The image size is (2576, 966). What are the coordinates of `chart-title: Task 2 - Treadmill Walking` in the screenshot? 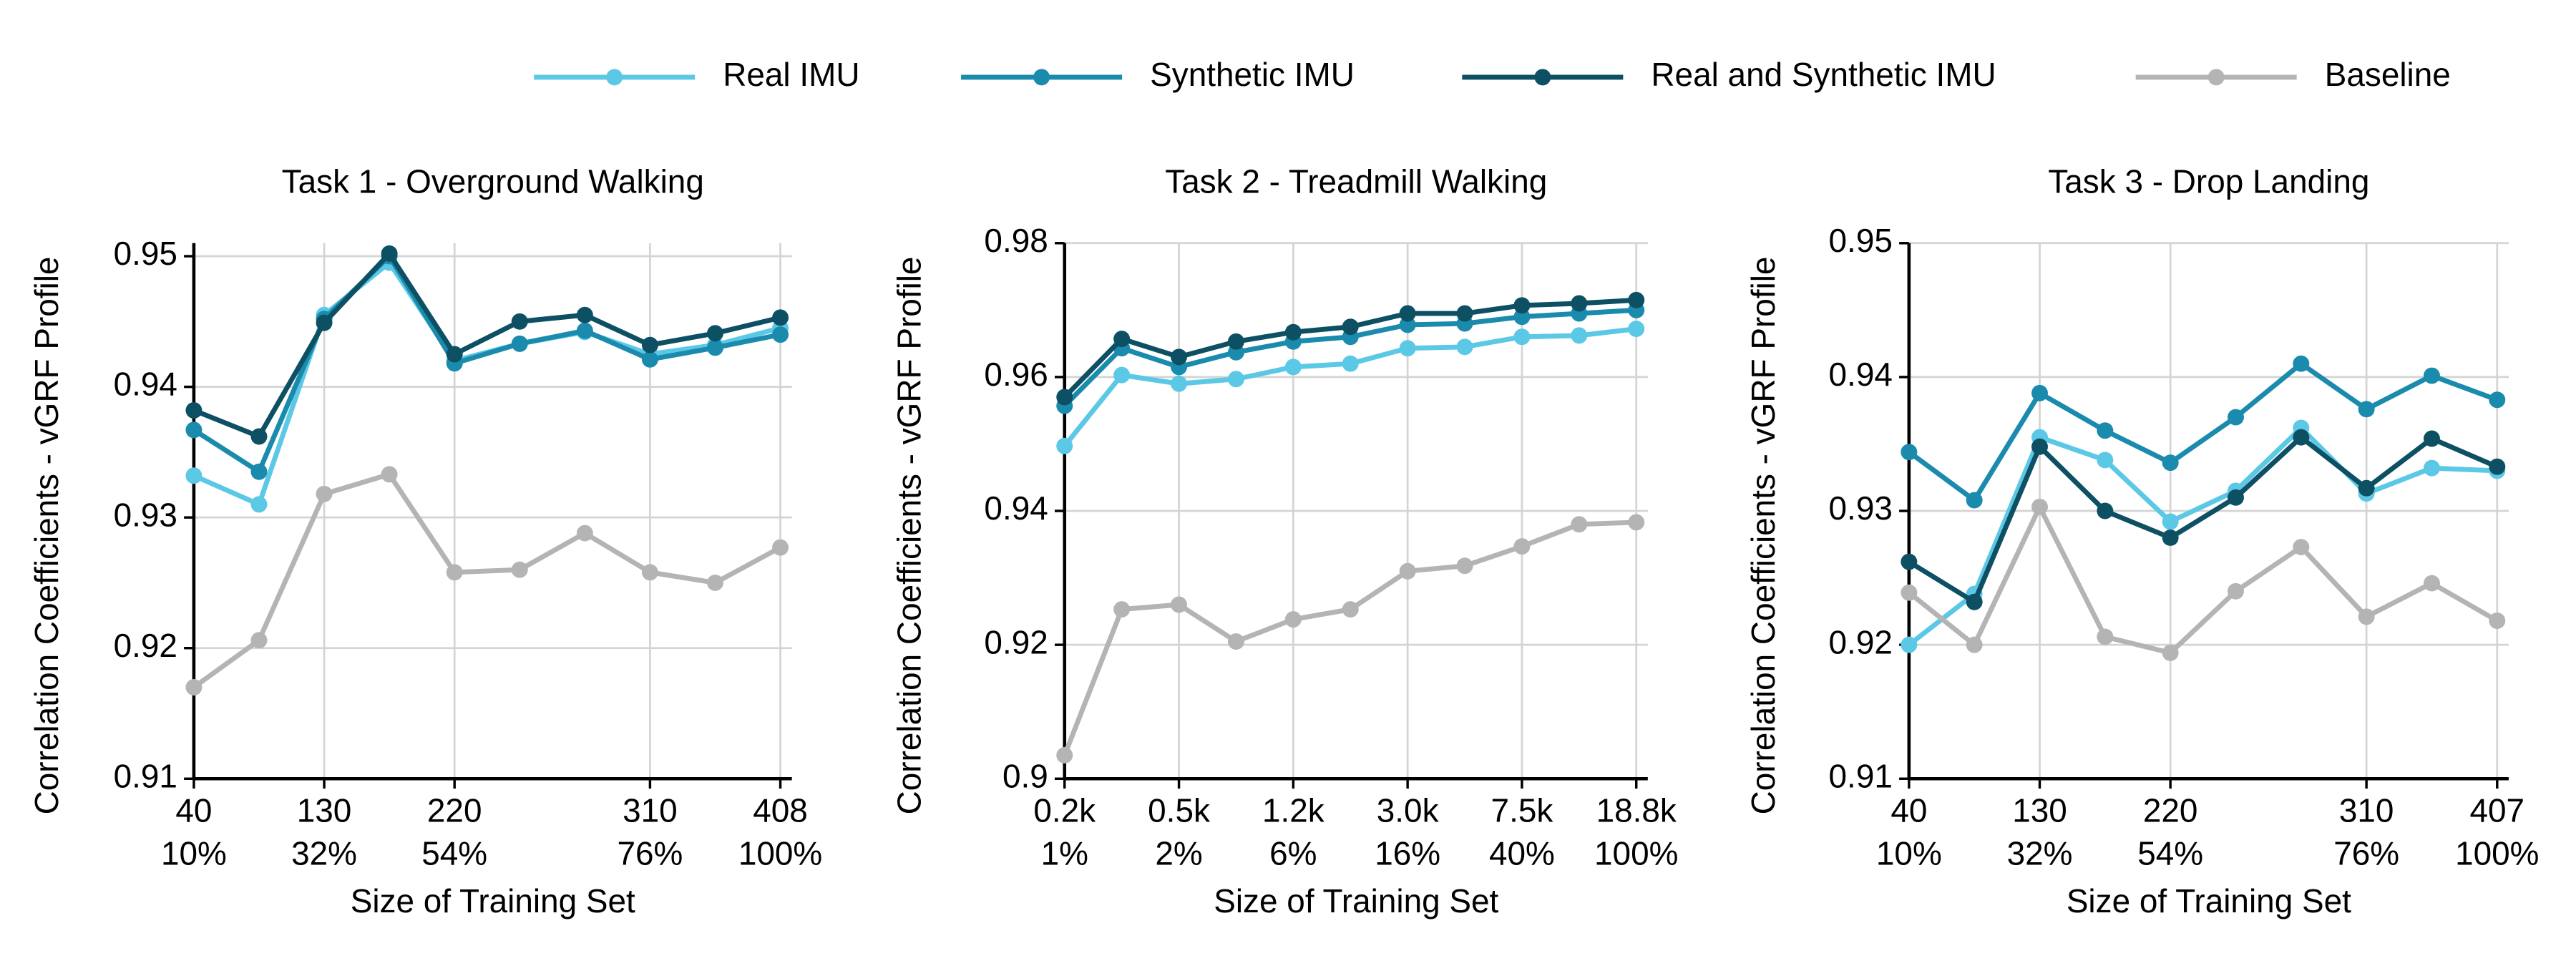 It's located at (1356, 181).